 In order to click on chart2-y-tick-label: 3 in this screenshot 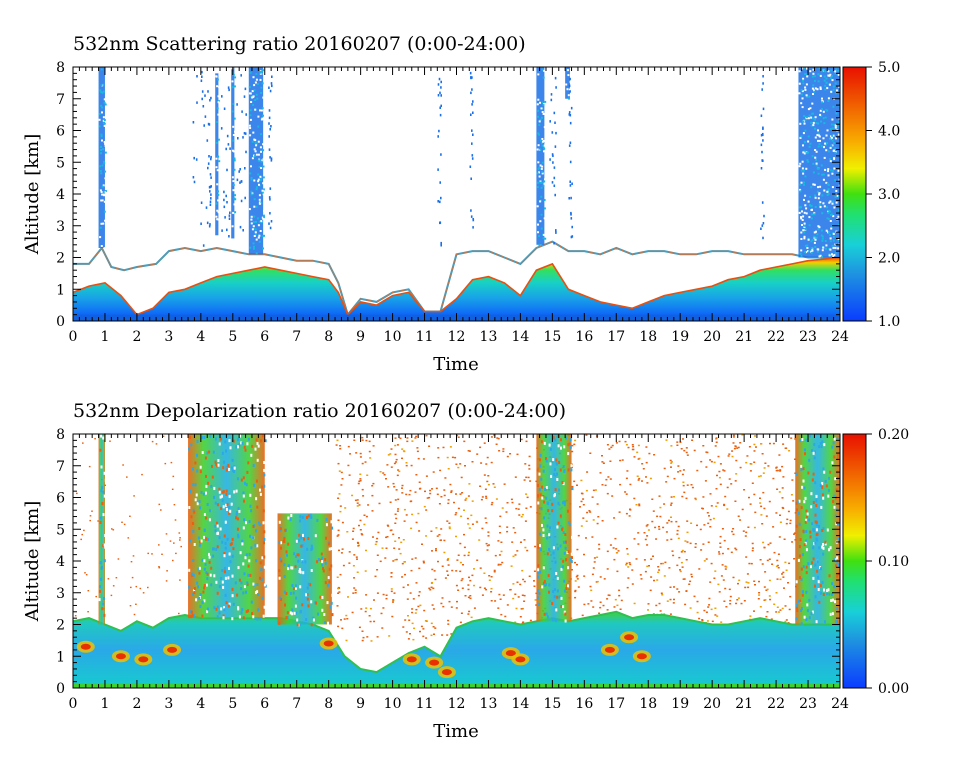, I will do `click(60, 594)`.